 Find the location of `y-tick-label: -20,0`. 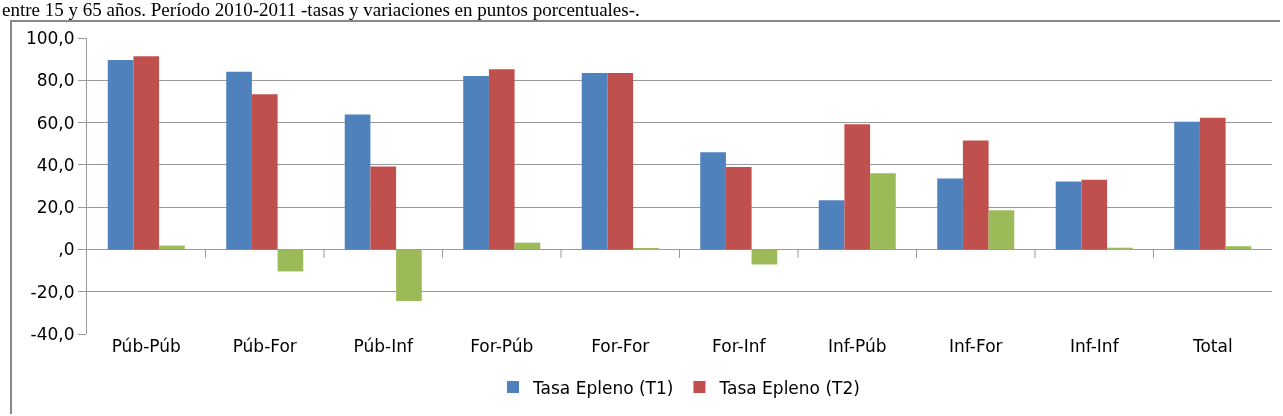

y-tick-label: -20,0 is located at coordinates (52, 291).